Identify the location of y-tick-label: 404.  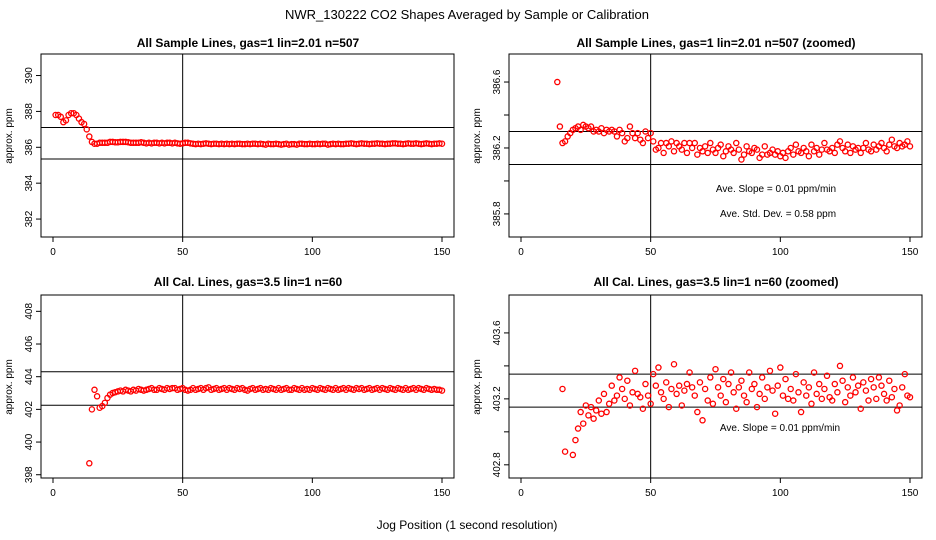
(29, 376).